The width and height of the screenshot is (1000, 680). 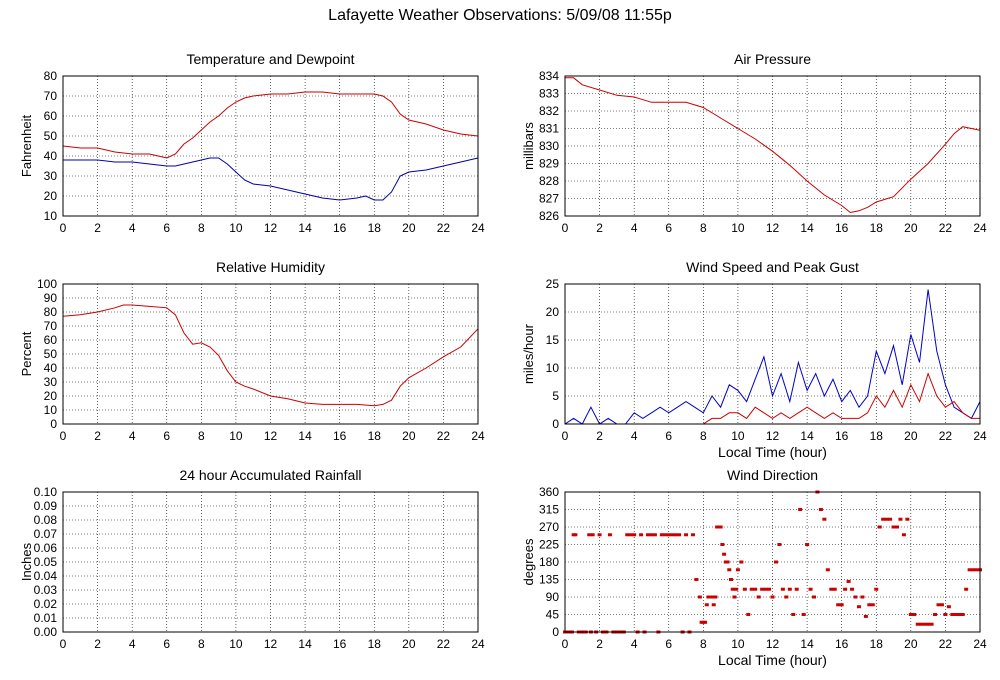 I want to click on y-tick-label: 0.04, so click(x=46, y=576).